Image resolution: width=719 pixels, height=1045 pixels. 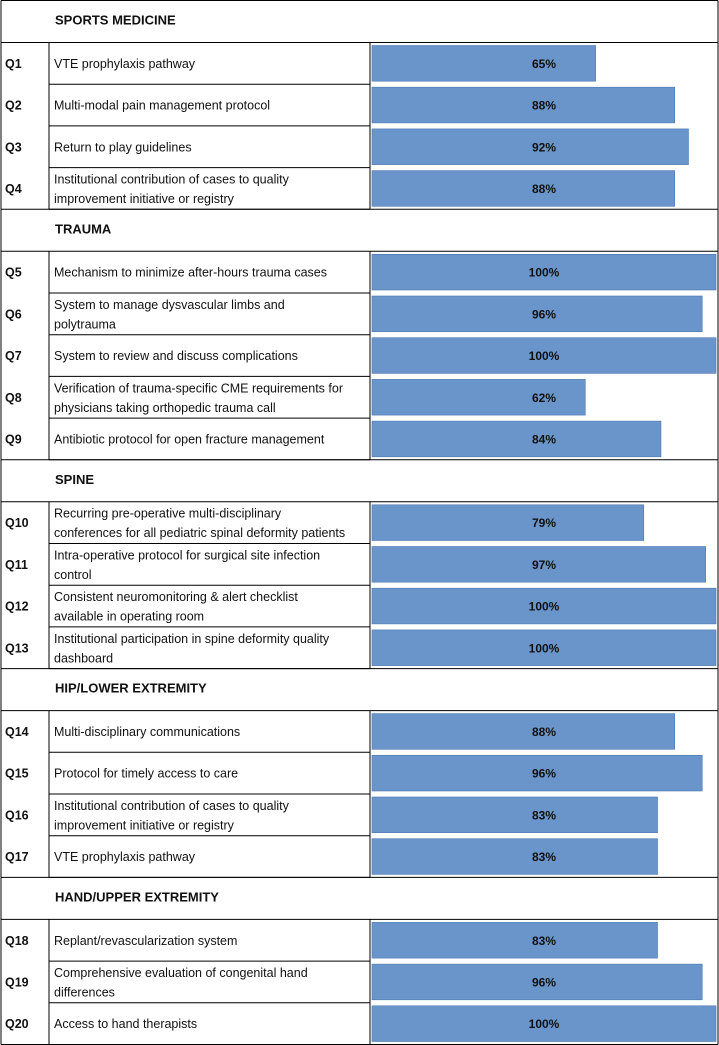 I want to click on question-id: Q9, so click(x=13, y=439).